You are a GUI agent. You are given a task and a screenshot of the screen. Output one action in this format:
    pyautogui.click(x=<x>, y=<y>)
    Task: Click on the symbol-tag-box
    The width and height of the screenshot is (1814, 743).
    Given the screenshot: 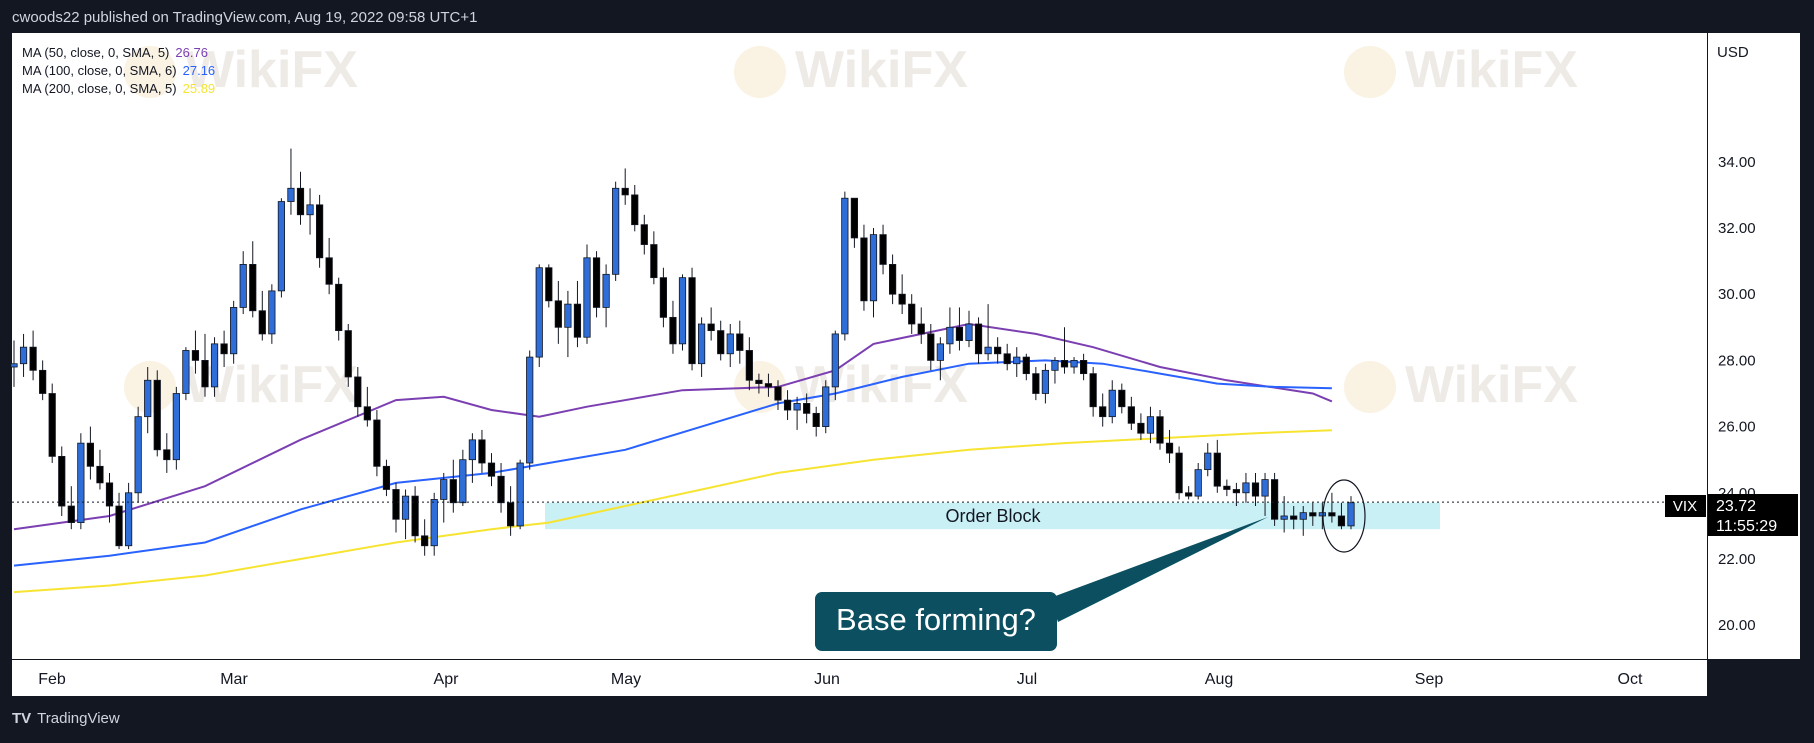 What is the action you would take?
    pyautogui.click(x=1685, y=506)
    